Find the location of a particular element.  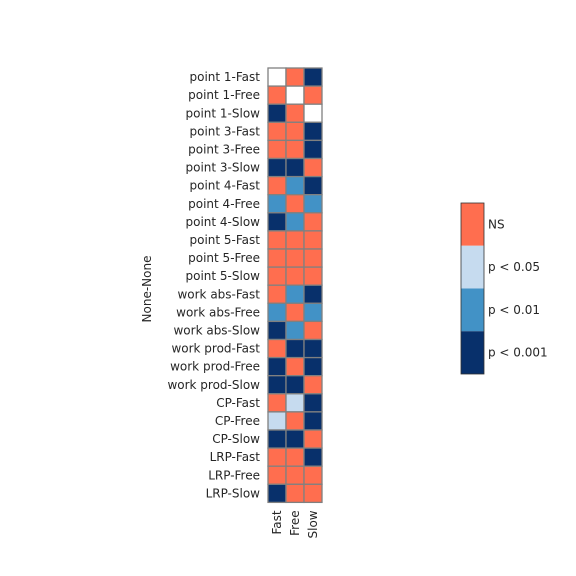

row-tick-label: point 4-Slow is located at coordinates (223, 222).